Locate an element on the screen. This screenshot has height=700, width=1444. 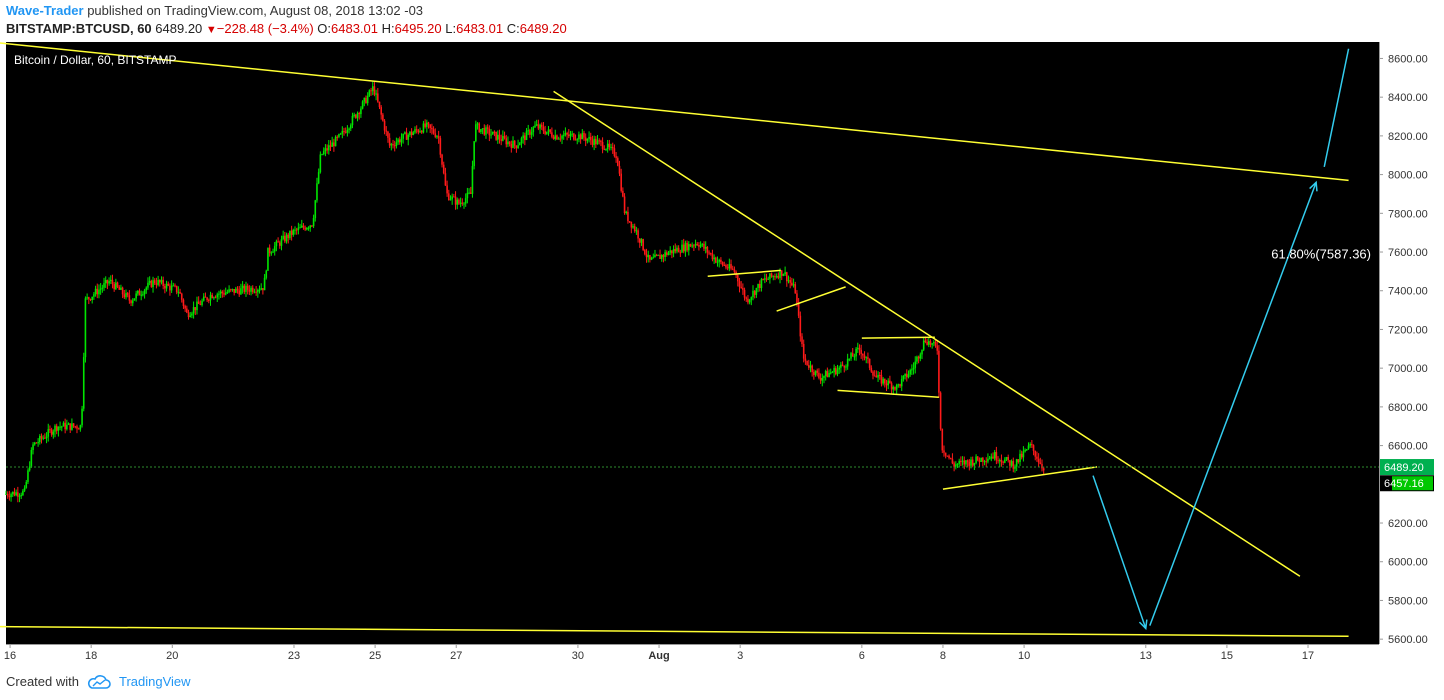
x-tick-label: 16 is located at coordinates (10, 656).